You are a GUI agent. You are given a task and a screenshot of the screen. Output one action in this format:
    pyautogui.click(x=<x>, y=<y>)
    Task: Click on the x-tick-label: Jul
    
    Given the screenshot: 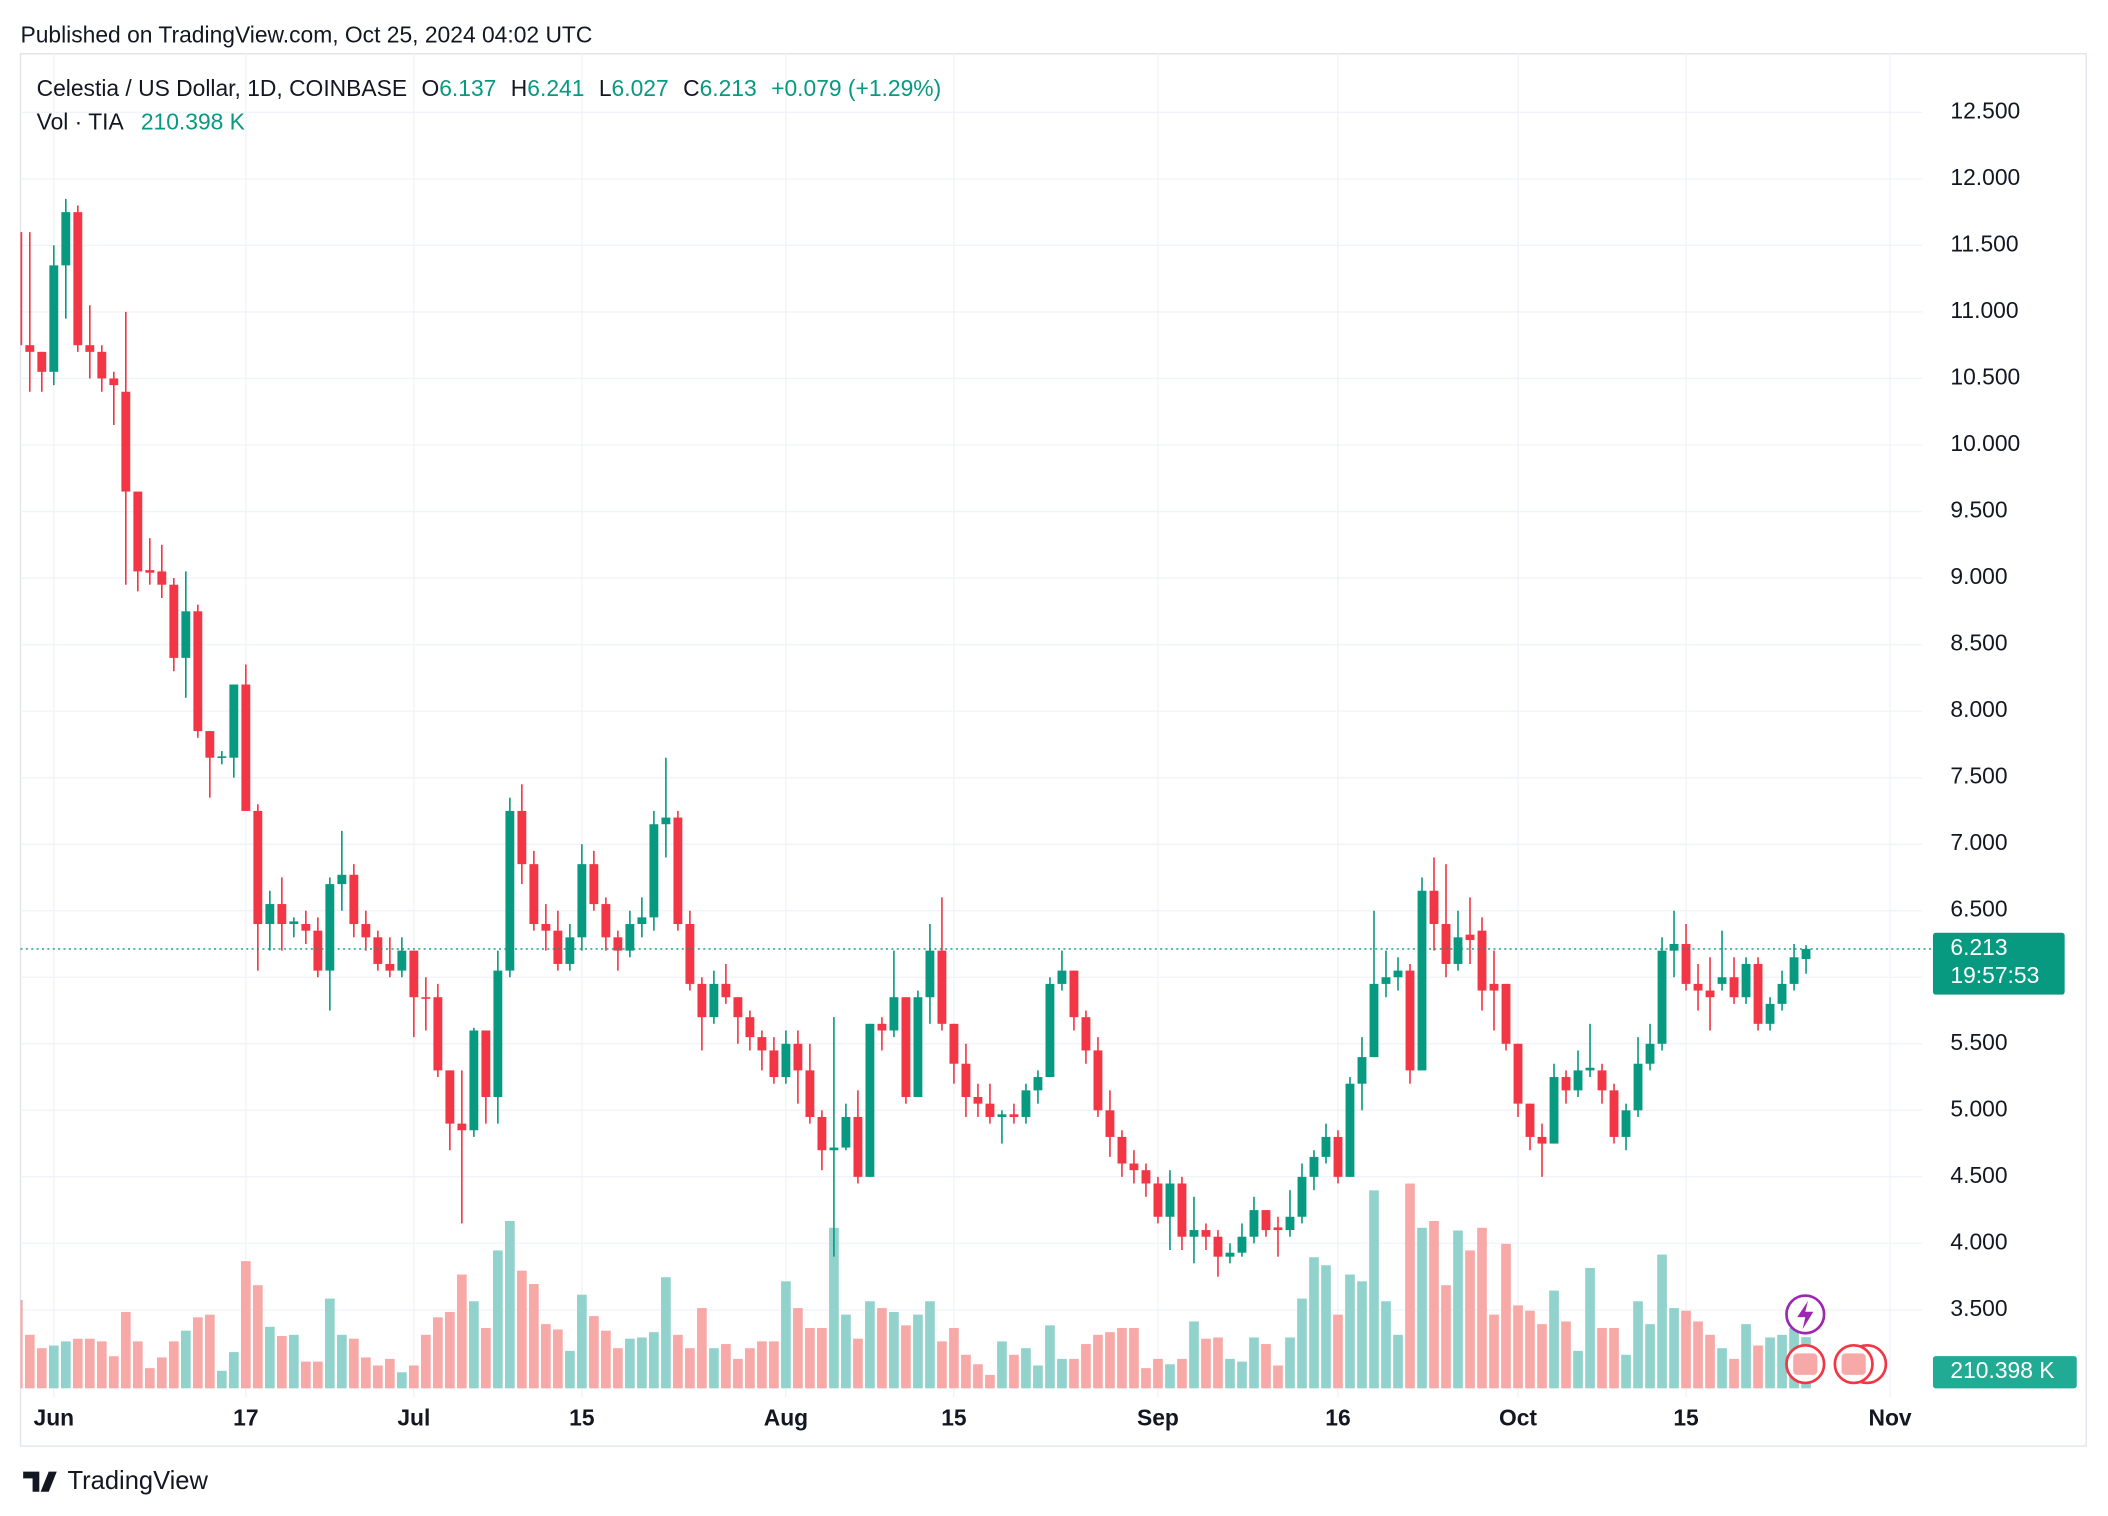 What is the action you would take?
    pyautogui.click(x=413, y=1417)
    